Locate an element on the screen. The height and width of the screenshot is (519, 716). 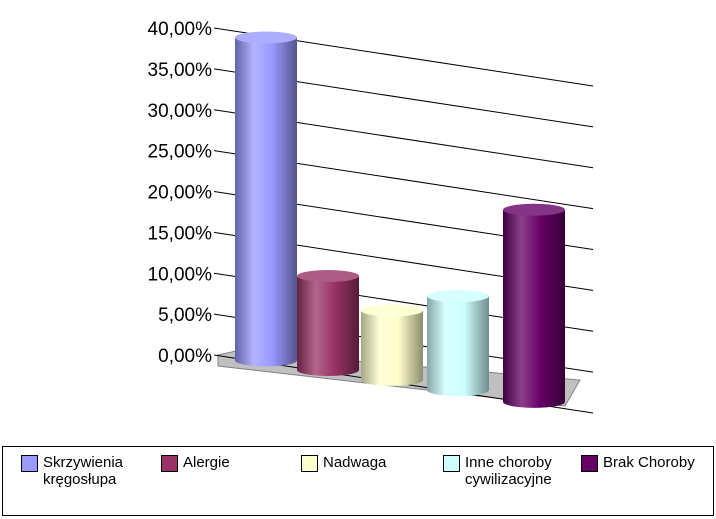
legend-label: Alergie is located at coordinates (206, 462).